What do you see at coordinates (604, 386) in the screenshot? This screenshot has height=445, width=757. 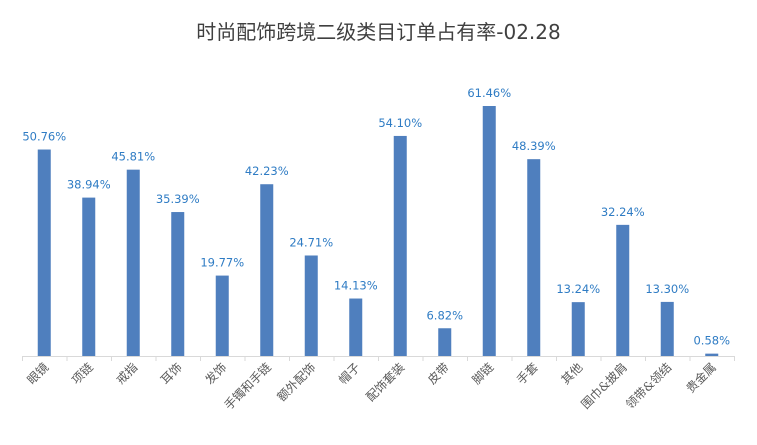 I see `x-tick-label: 围巾&披肩` at bounding box center [604, 386].